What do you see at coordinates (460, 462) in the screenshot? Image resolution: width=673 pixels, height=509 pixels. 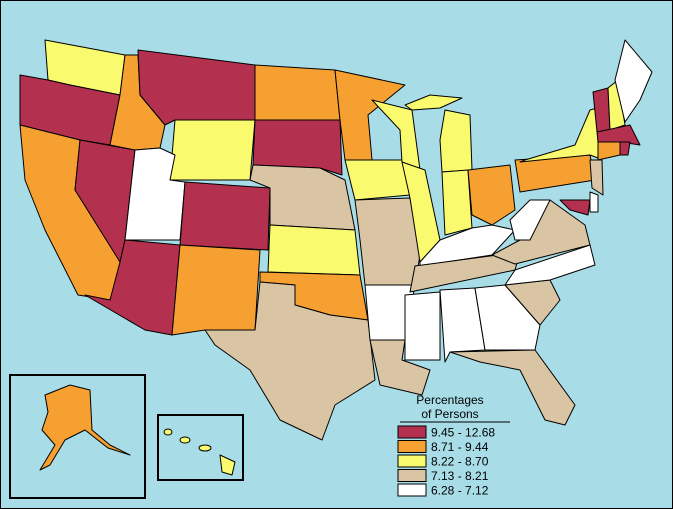 I see `legend-label: 8.22 - 8.70` at bounding box center [460, 462].